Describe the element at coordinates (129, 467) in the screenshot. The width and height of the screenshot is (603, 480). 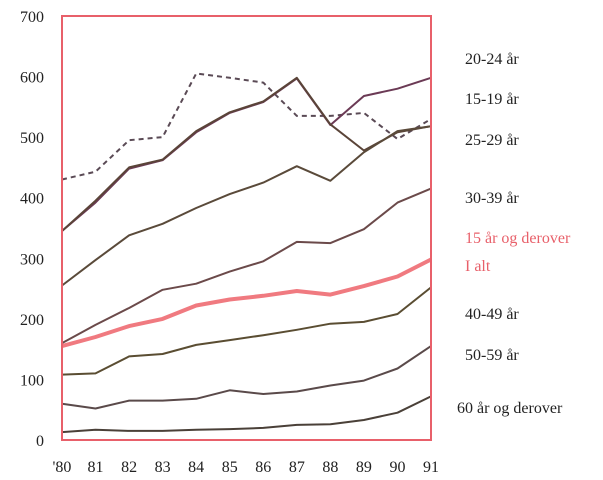
I see `x-tick-label: 82` at that location.